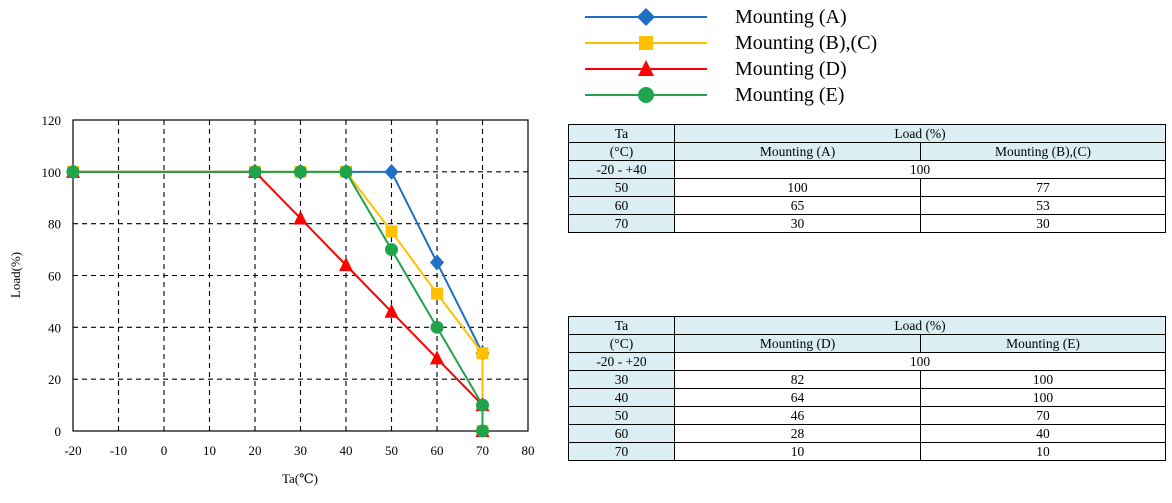  I want to click on series-line, so click(278, 262).